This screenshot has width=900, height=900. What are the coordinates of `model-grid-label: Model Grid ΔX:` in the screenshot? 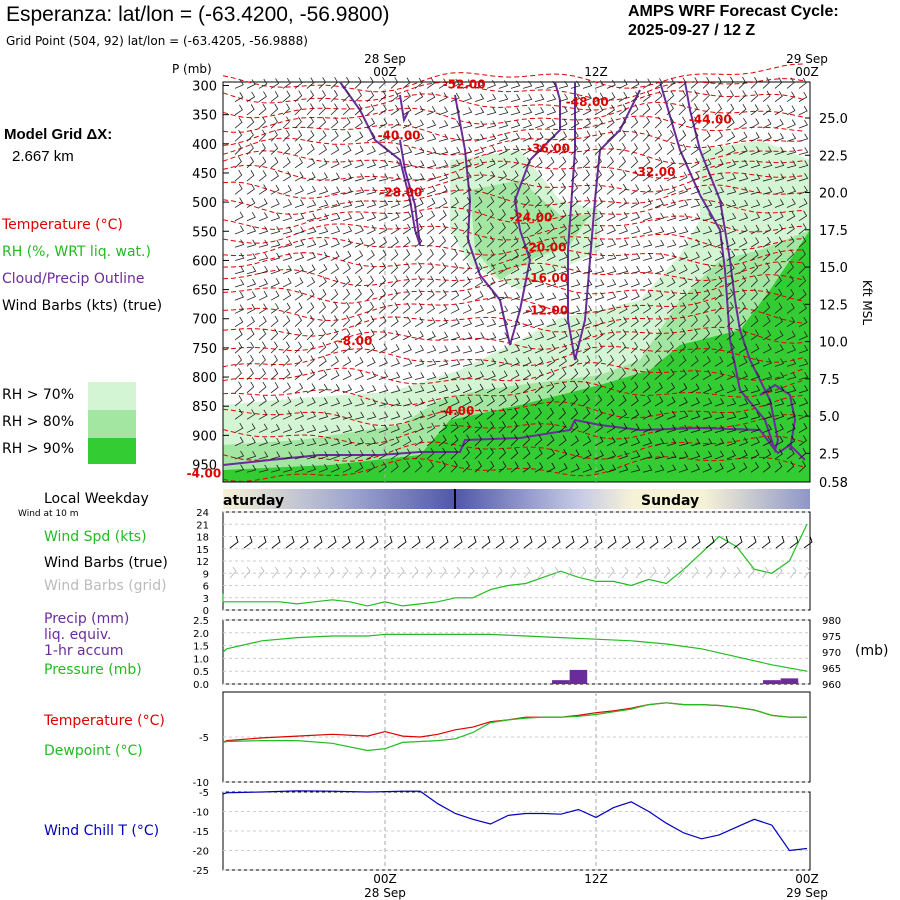 It's located at (58, 134).